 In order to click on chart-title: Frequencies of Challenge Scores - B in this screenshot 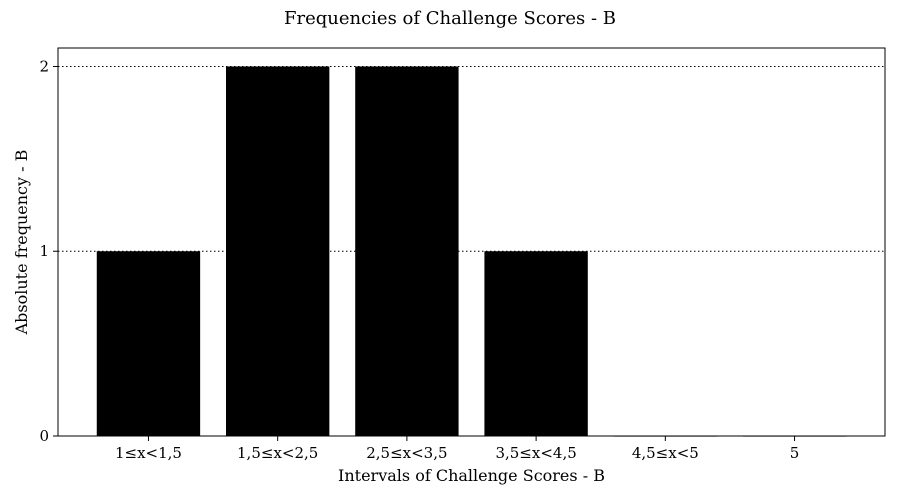, I will do `click(450, 18)`.